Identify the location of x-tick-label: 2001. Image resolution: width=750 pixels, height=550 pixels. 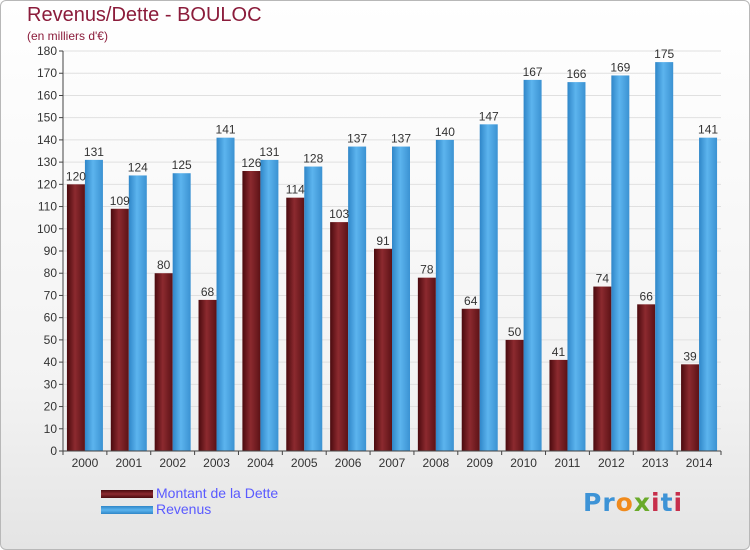
(128, 463).